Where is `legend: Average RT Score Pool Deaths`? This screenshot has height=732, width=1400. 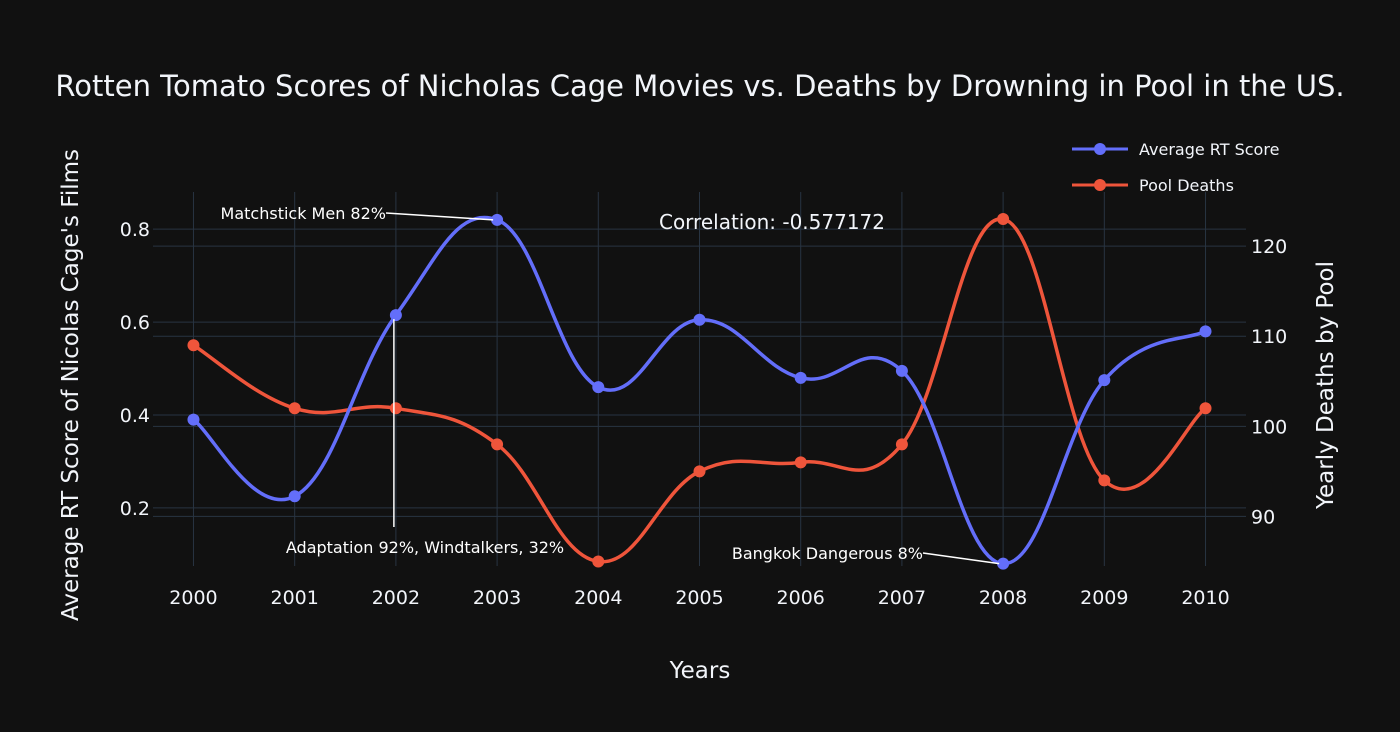
legend: Average RT Score Pool Deaths is located at coordinates (1175, 167).